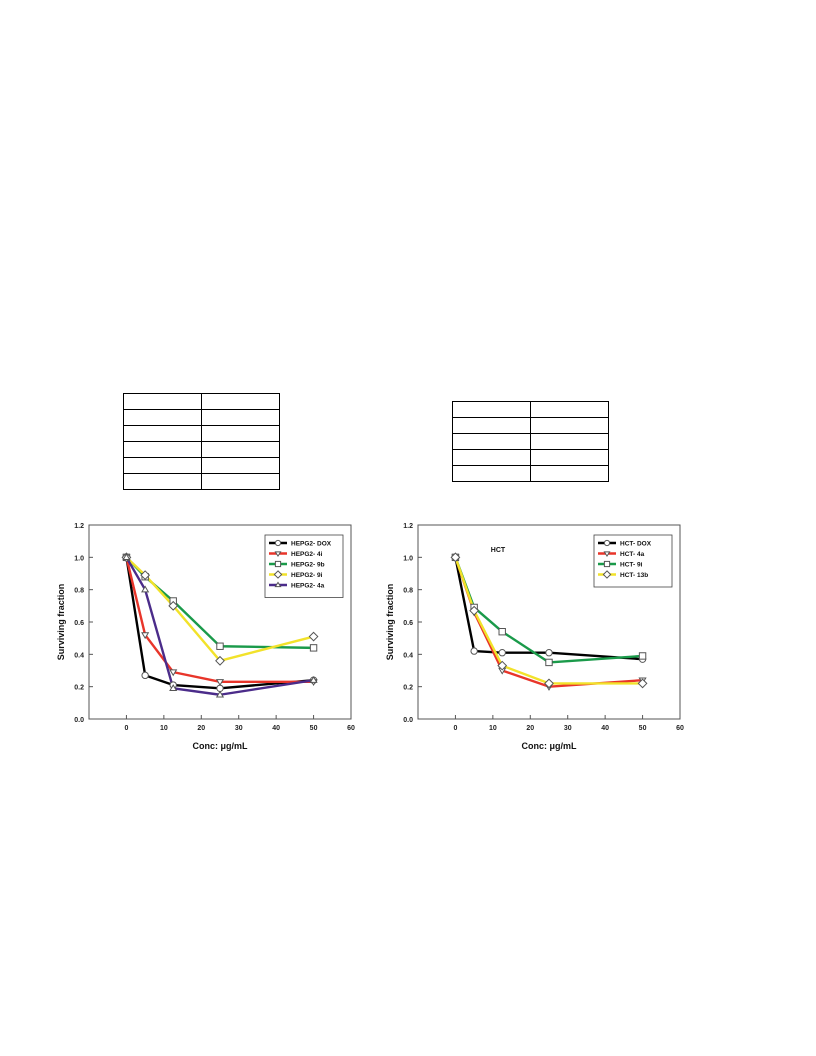 The image size is (816, 1056). I want to click on empty-table-right, so click(530, 441).